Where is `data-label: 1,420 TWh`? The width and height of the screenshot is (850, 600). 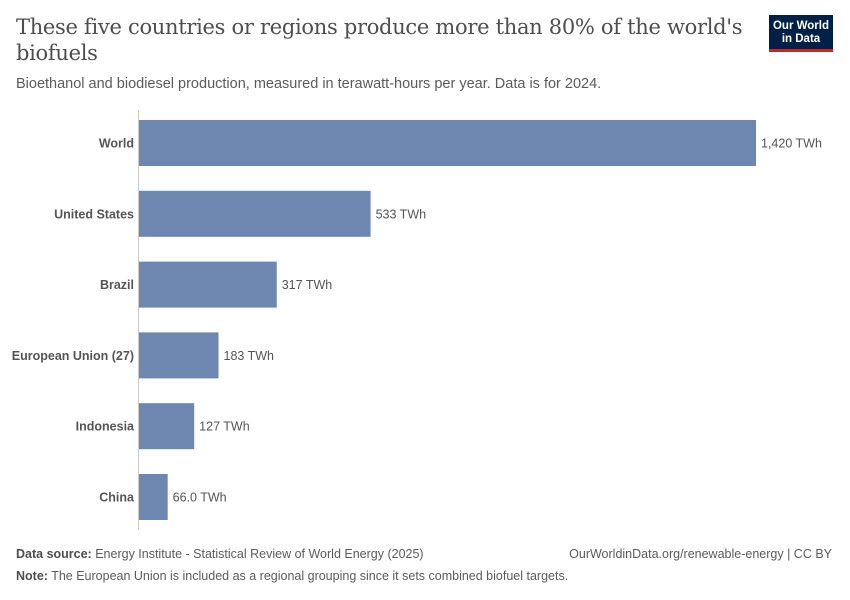
data-label: 1,420 TWh is located at coordinates (791, 144).